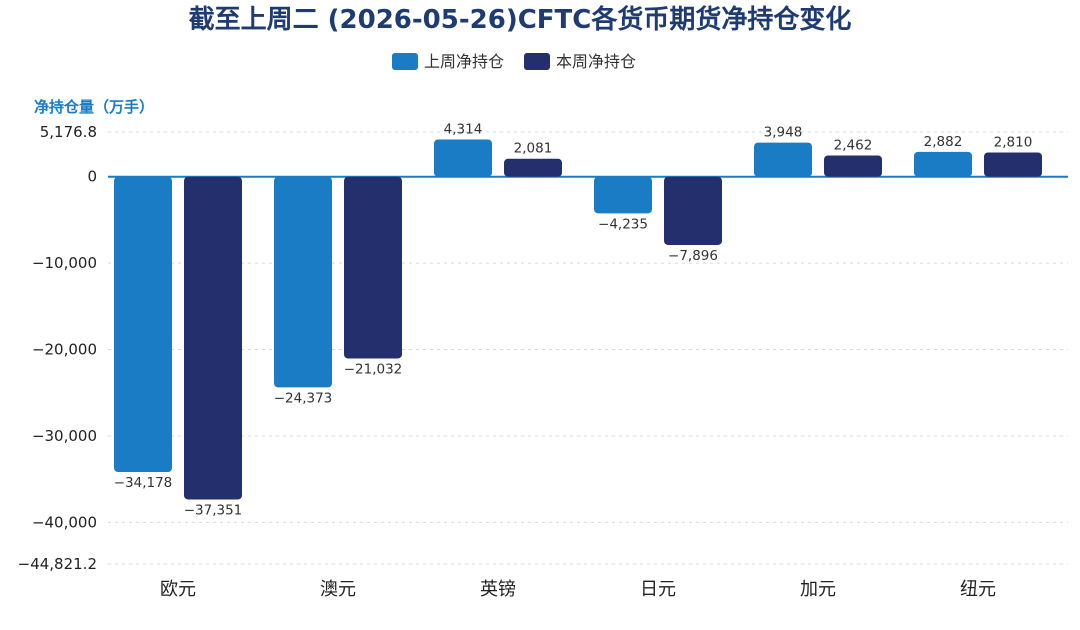  I want to click on category-label-1: 澳元, so click(338, 589).